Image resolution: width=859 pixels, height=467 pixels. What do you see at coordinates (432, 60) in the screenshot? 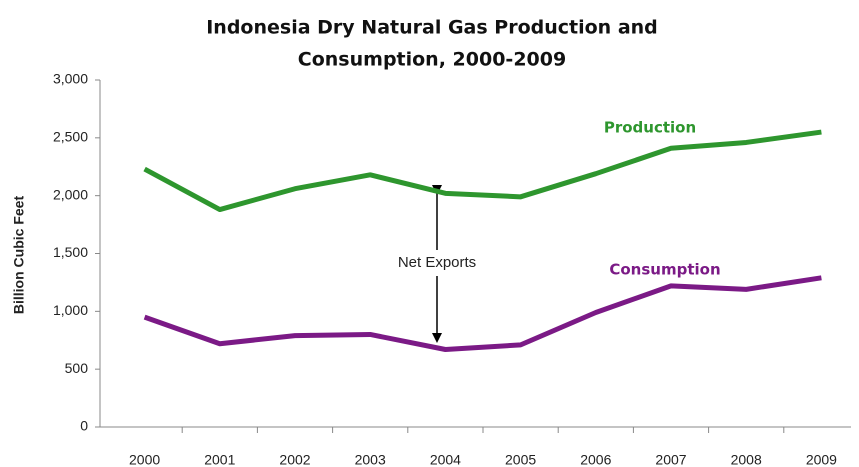
I see `chart-subtitle: Consumption, 2000-2009` at bounding box center [432, 60].